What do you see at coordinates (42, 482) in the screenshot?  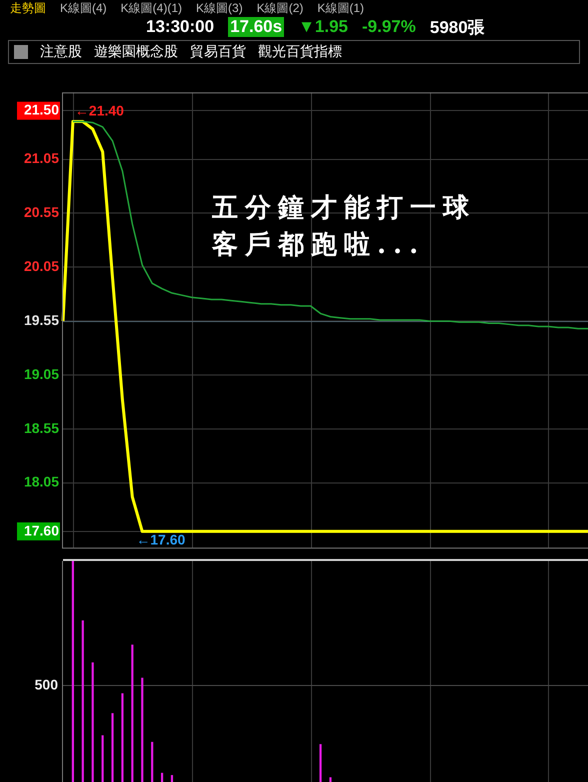 I see `y-tick-label: 18.05` at bounding box center [42, 482].